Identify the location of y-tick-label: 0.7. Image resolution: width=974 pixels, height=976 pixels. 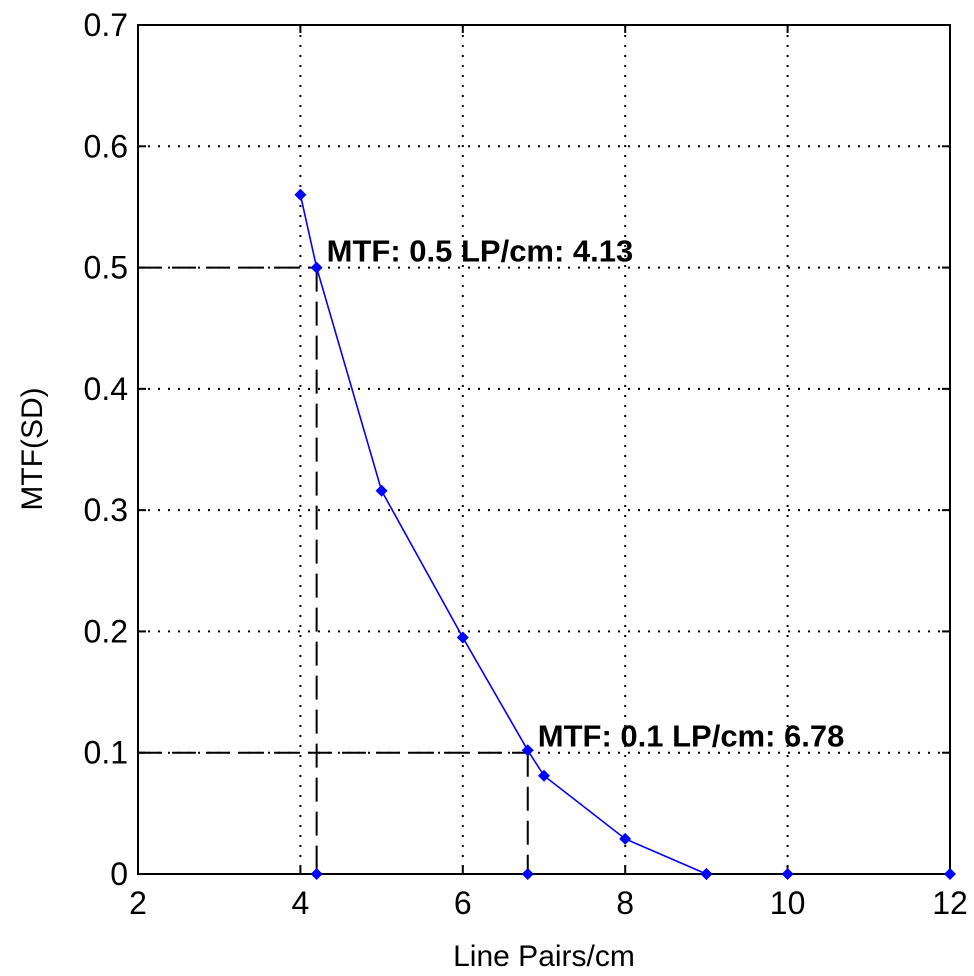
(106, 25).